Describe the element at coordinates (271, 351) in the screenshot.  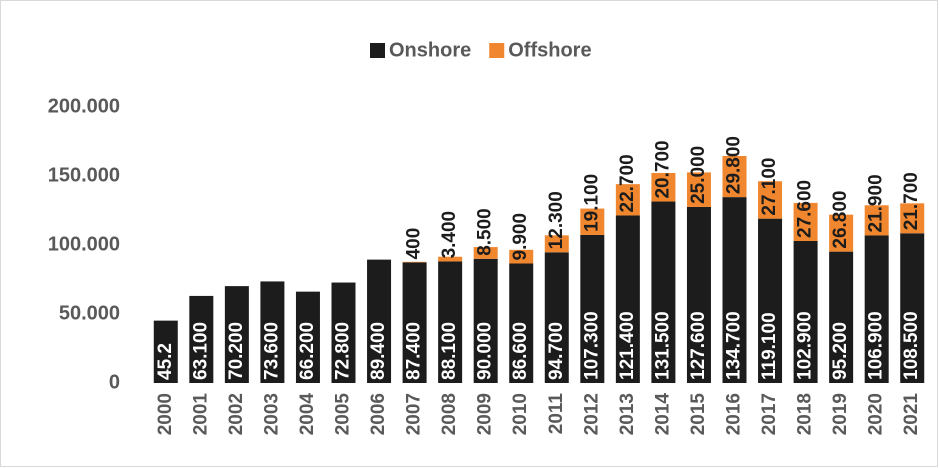
I see `data-label: 73.600` at that location.